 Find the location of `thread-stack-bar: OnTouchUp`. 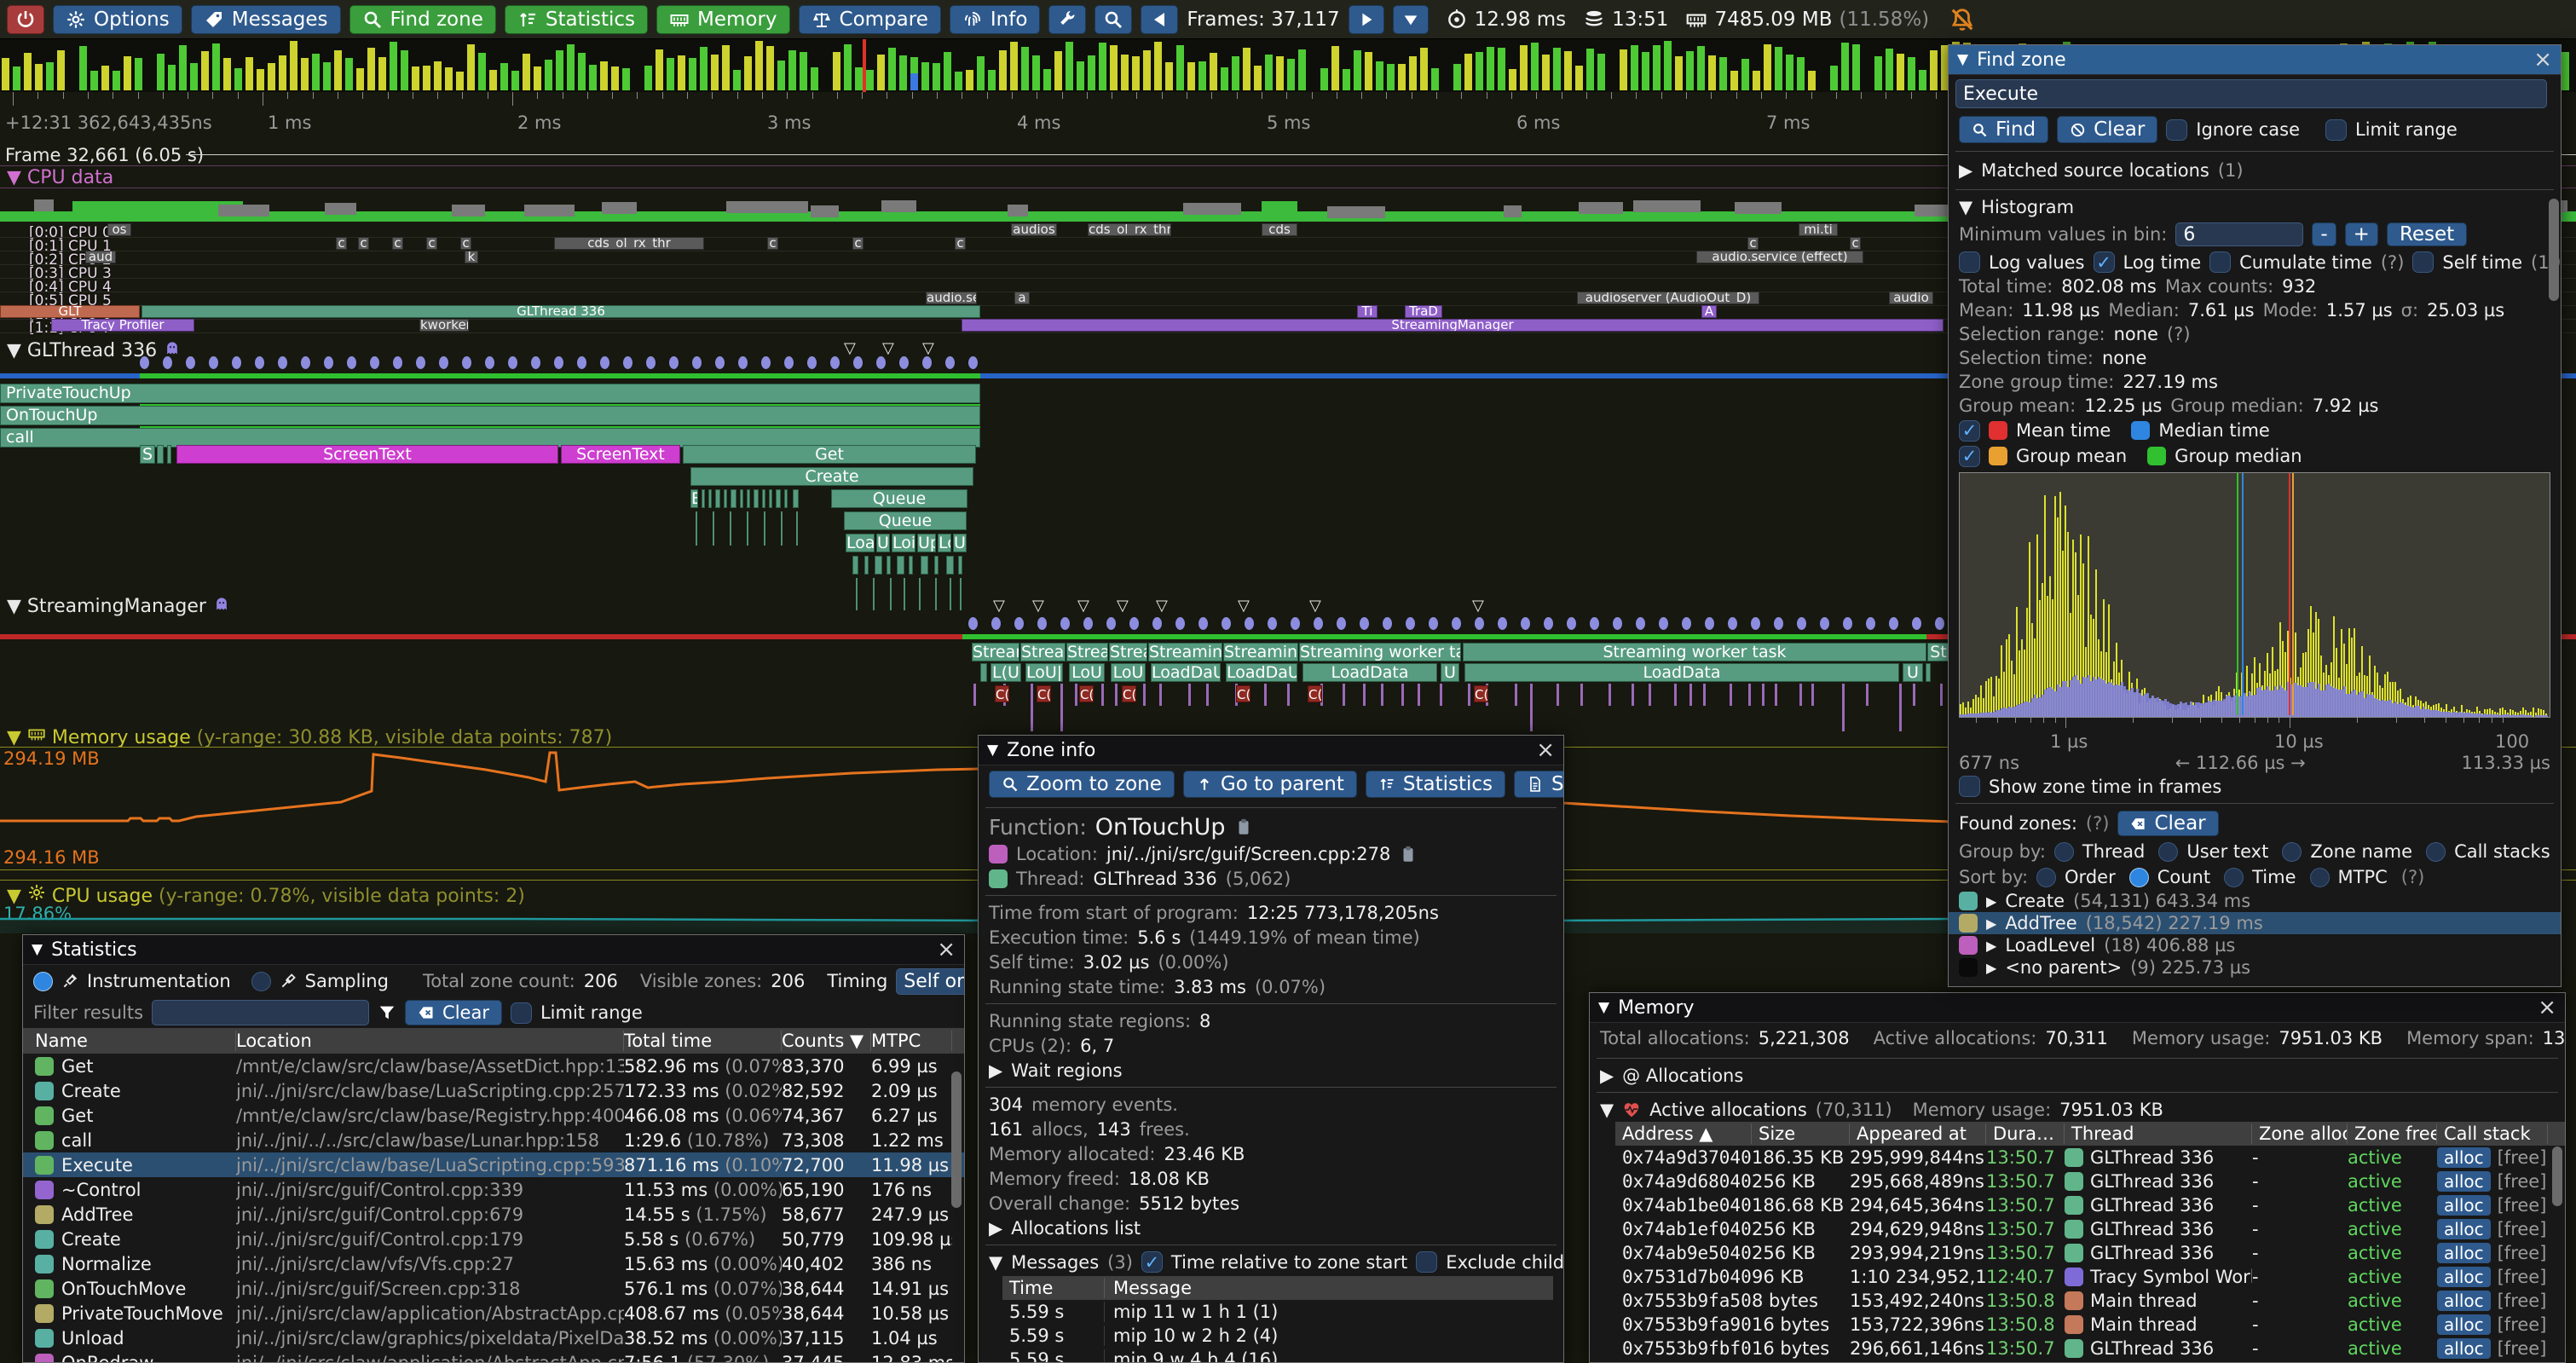

thread-stack-bar: OnTouchUp is located at coordinates (490, 416).